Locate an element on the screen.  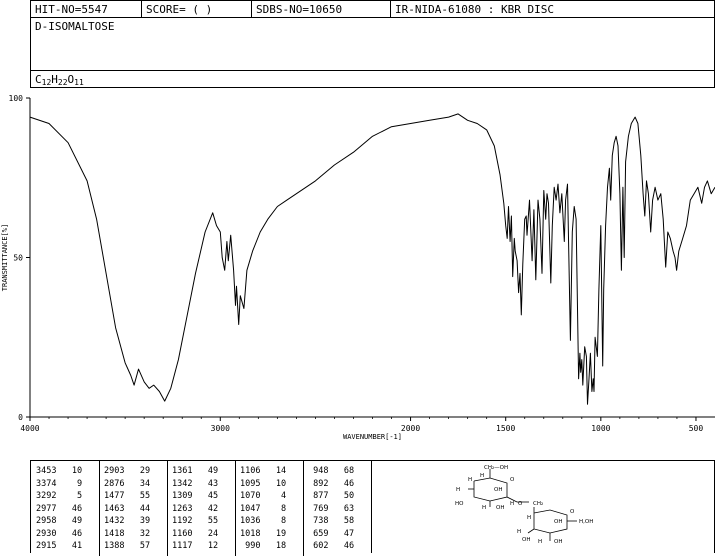
peak-wavenumber: 1095 is located at coordinates (250, 483).